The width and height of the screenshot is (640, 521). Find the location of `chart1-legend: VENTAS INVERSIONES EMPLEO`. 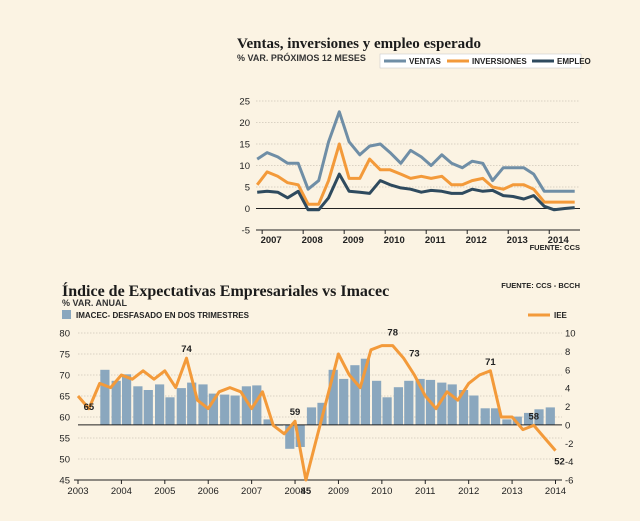

chart1-legend: VENTAS INVERSIONES EMPLEO is located at coordinates (485, 61).